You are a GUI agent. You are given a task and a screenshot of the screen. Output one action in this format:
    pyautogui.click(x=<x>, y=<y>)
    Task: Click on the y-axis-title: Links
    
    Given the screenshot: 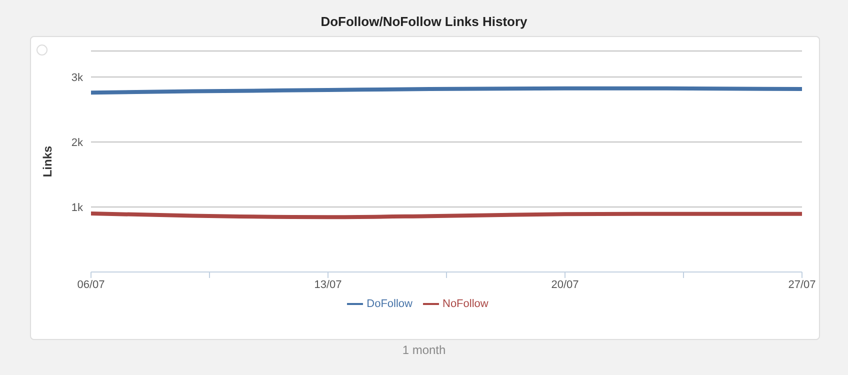 What is the action you would take?
    pyautogui.click(x=47, y=162)
    